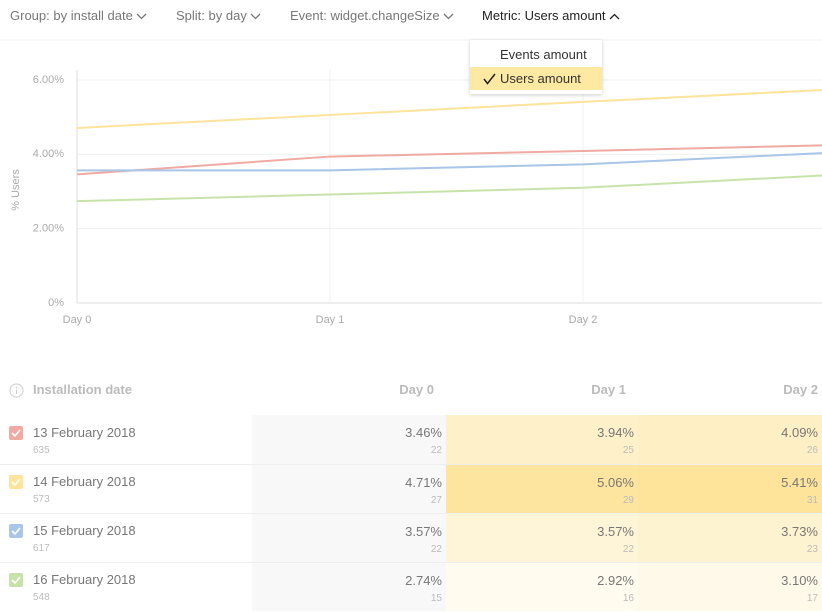 This screenshot has width=822, height=612. Describe the element at coordinates (628, 598) in the screenshot. I see `cell-count: 16` at that location.